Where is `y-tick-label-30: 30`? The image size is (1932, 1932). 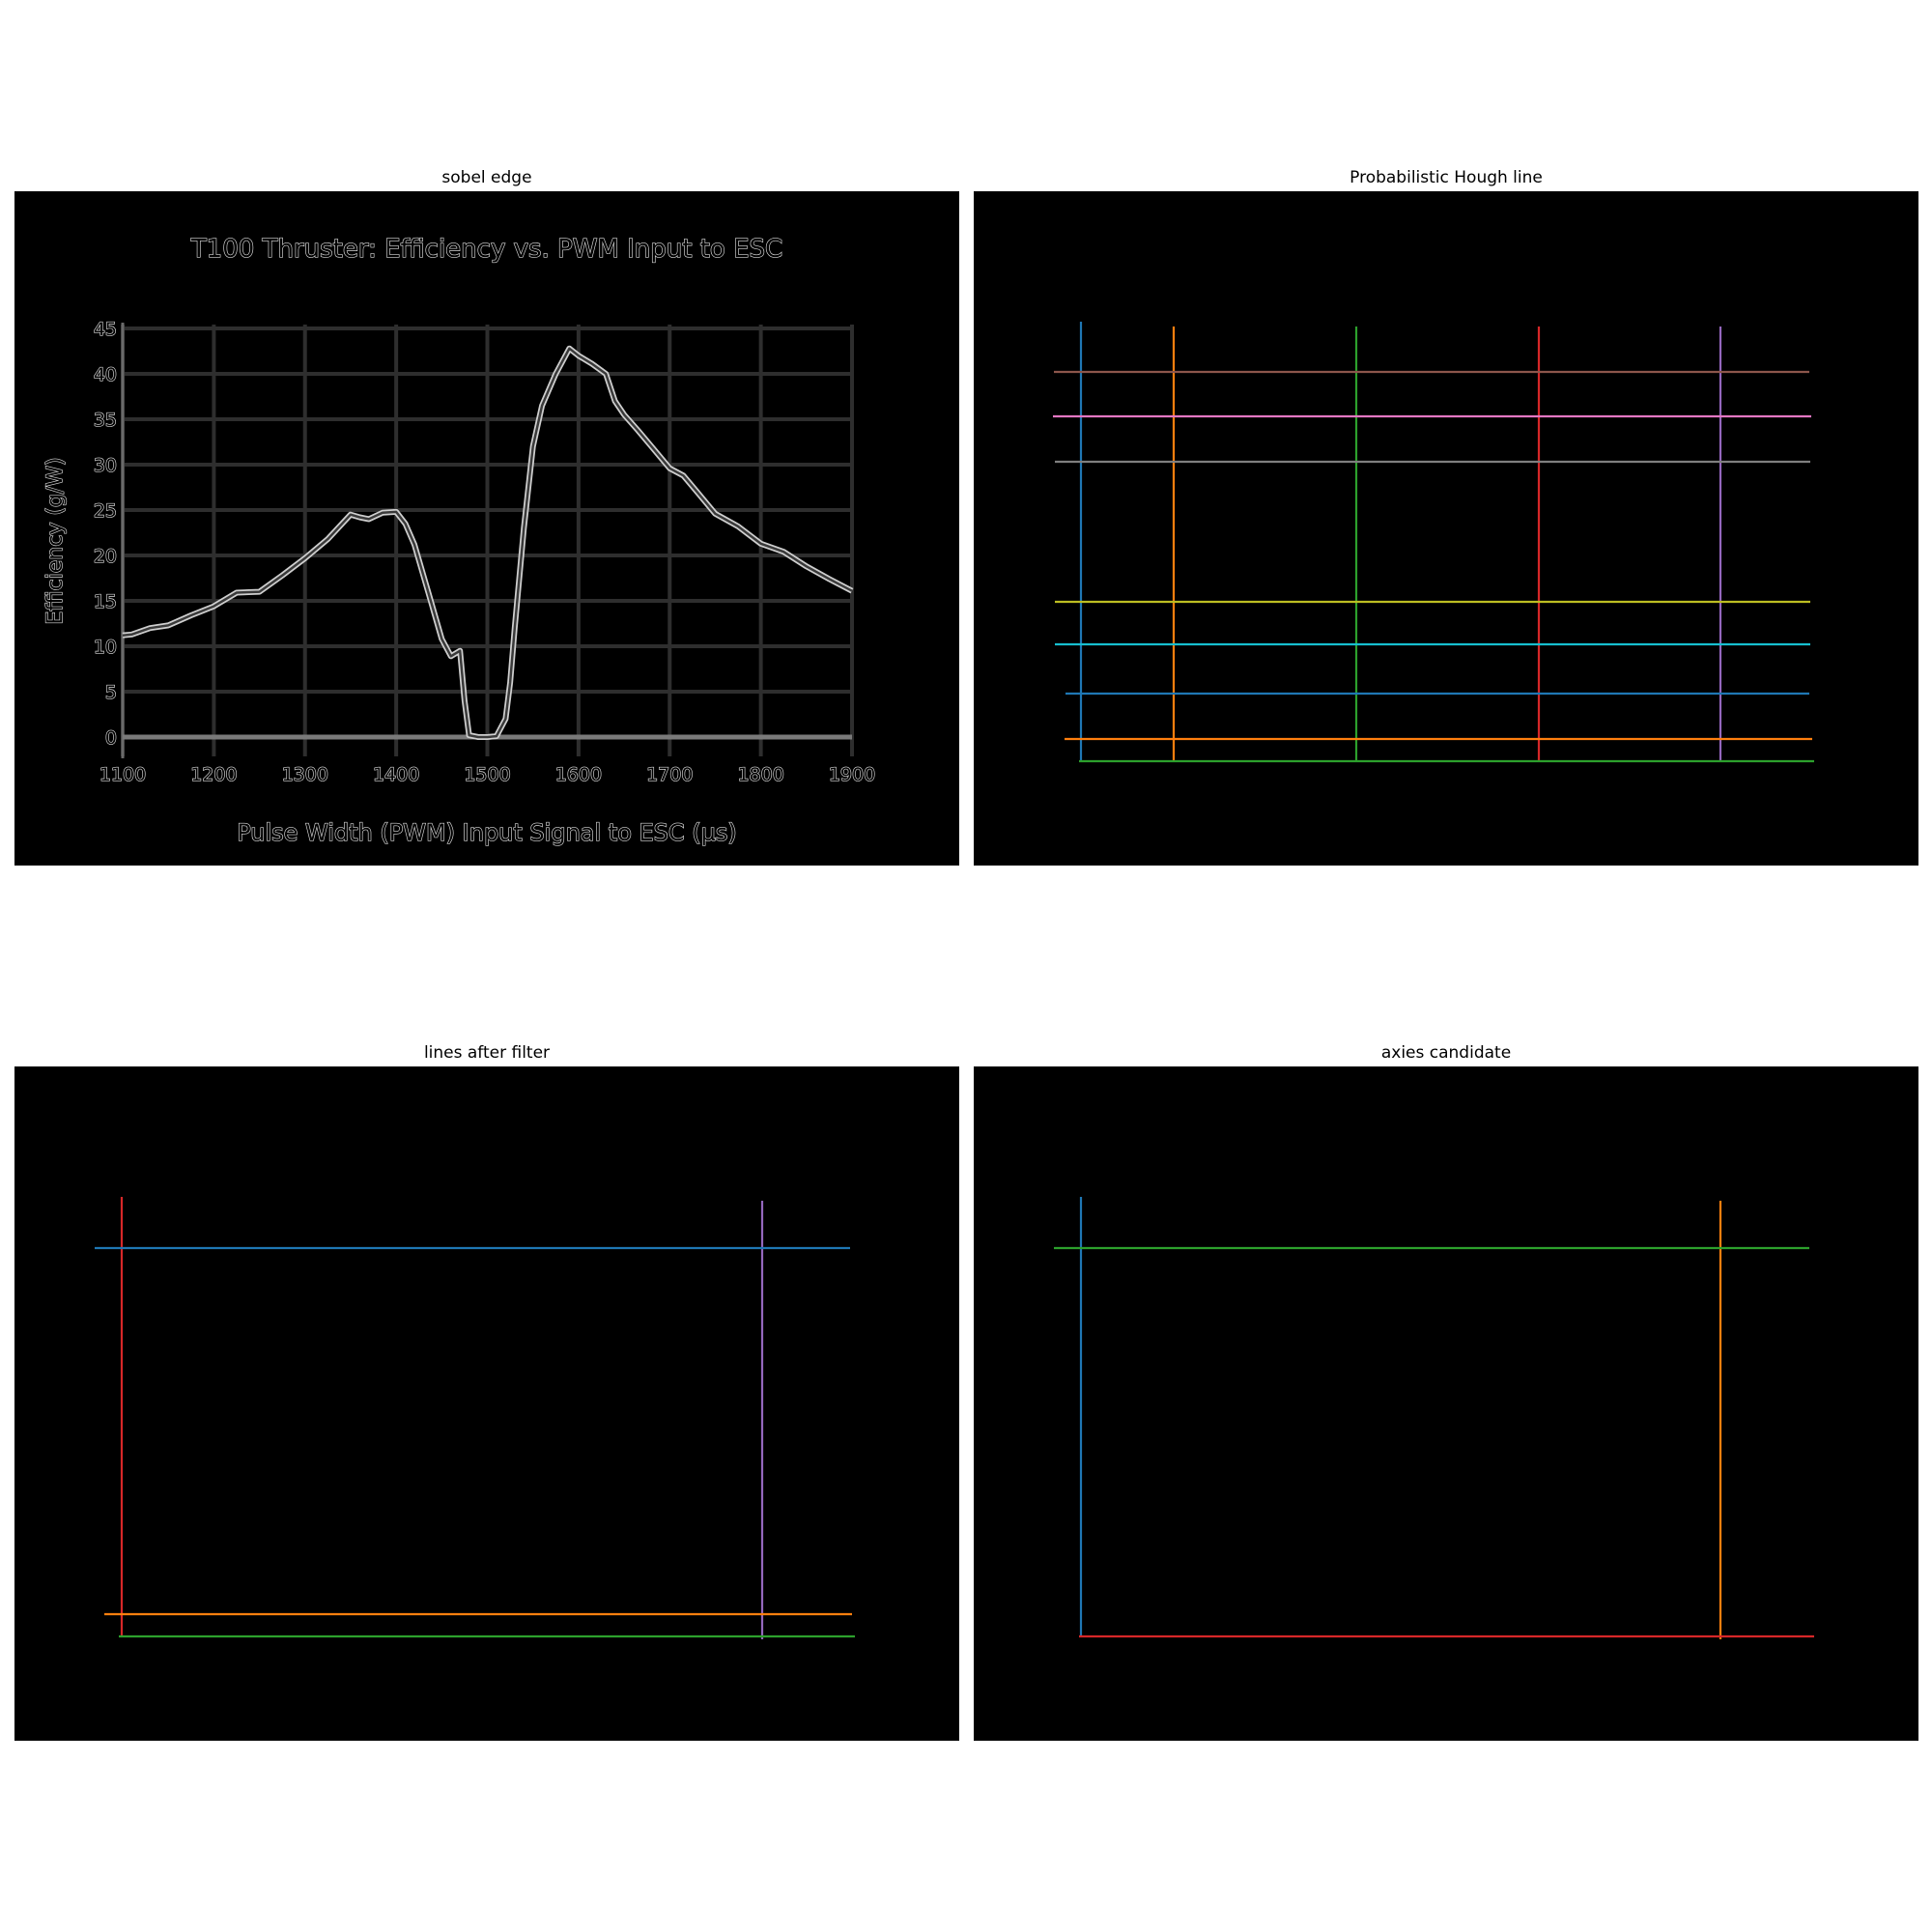 y-tick-label-30: 30 is located at coordinates (105, 465).